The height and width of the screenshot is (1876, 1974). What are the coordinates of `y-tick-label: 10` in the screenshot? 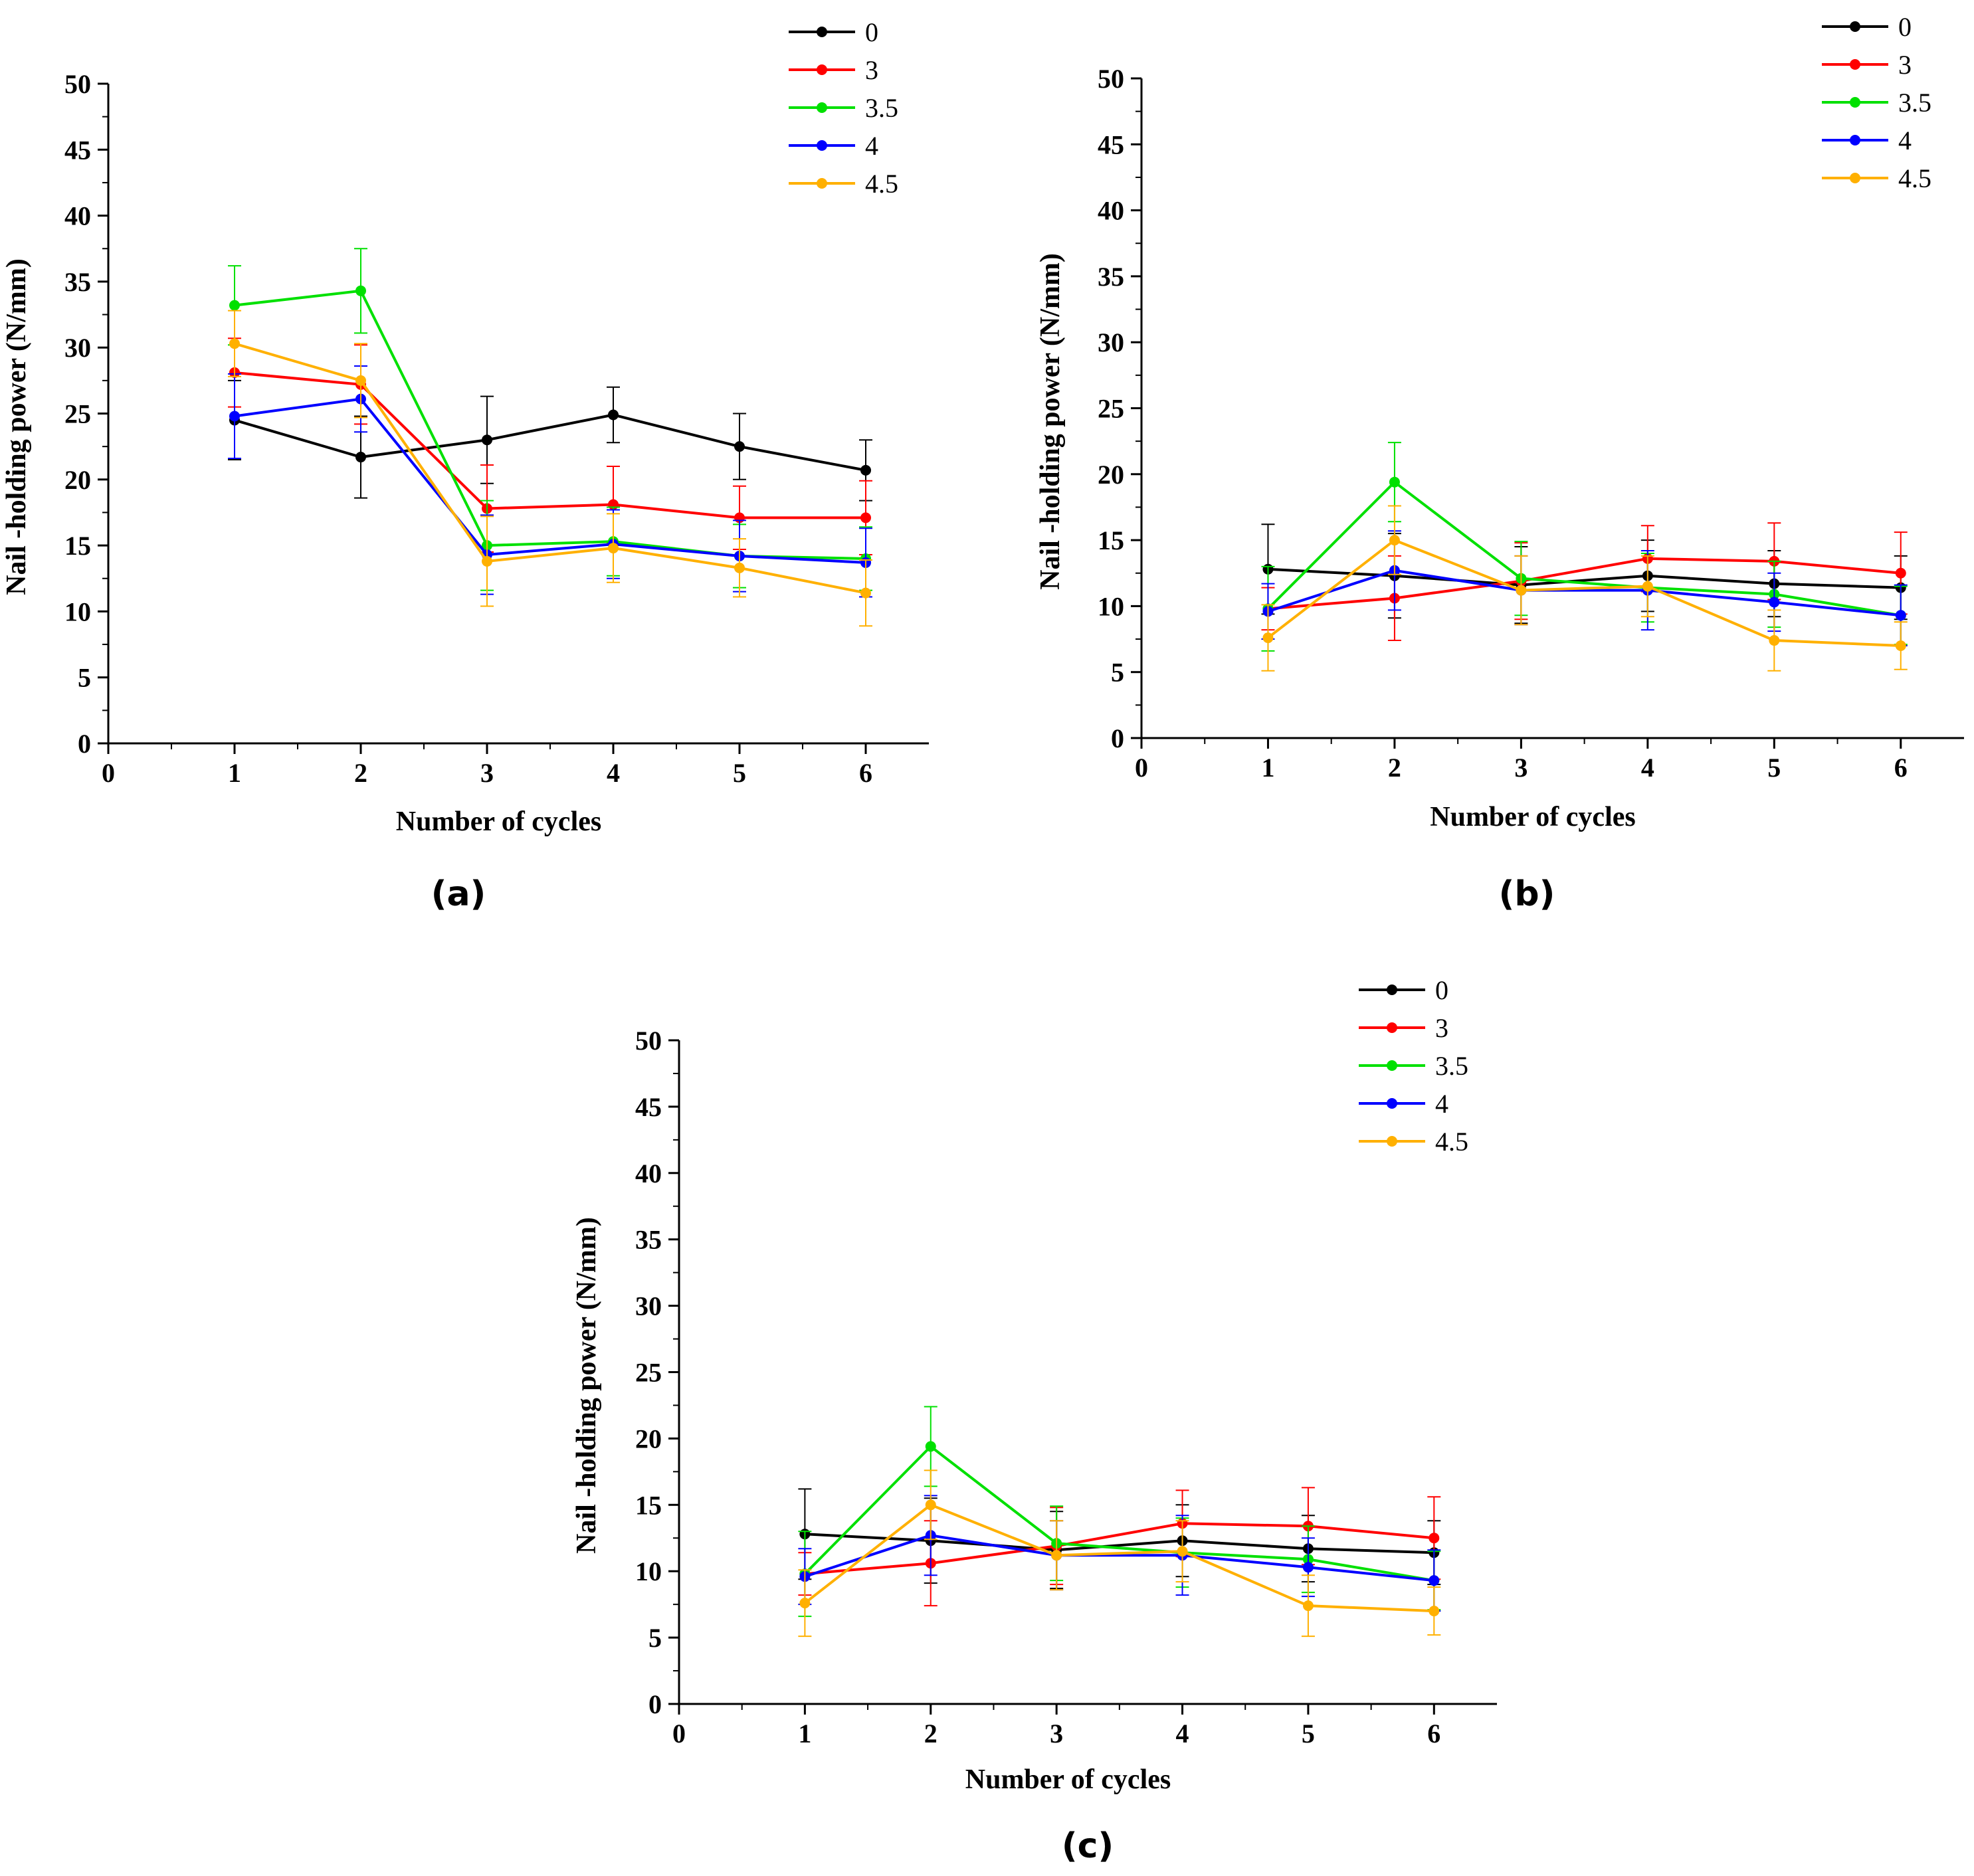 It's located at (77, 611).